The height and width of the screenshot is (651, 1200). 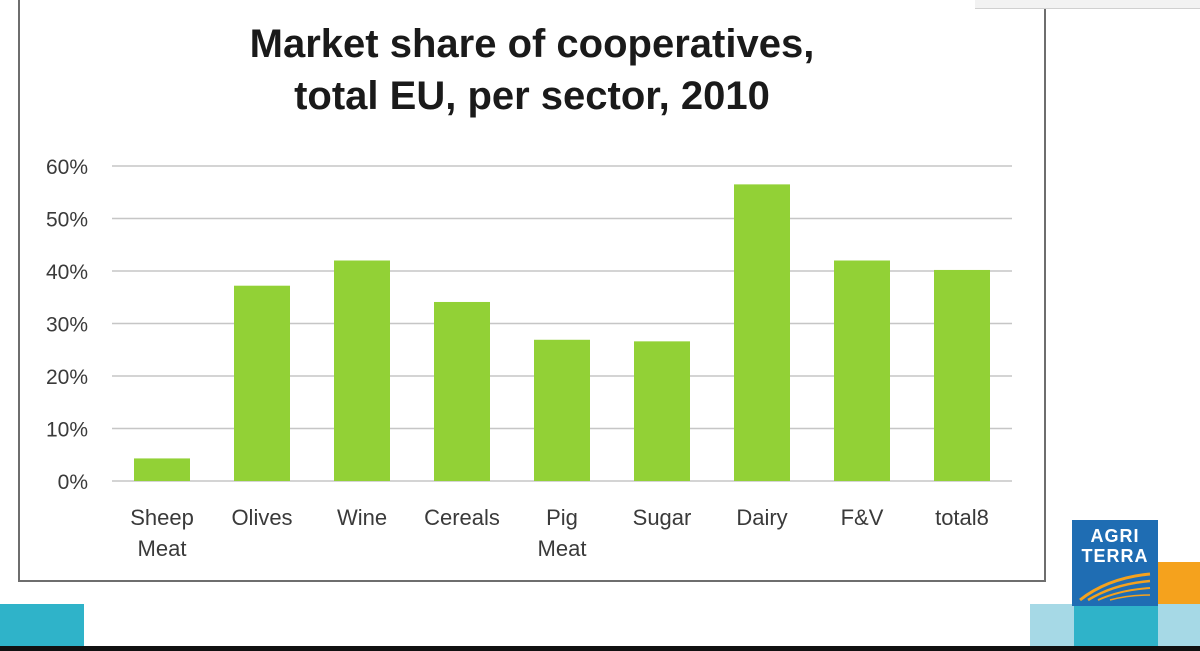 What do you see at coordinates (600, 648) in the screenshot?
I see `bottom-bar` at bounding box center [600, 648].